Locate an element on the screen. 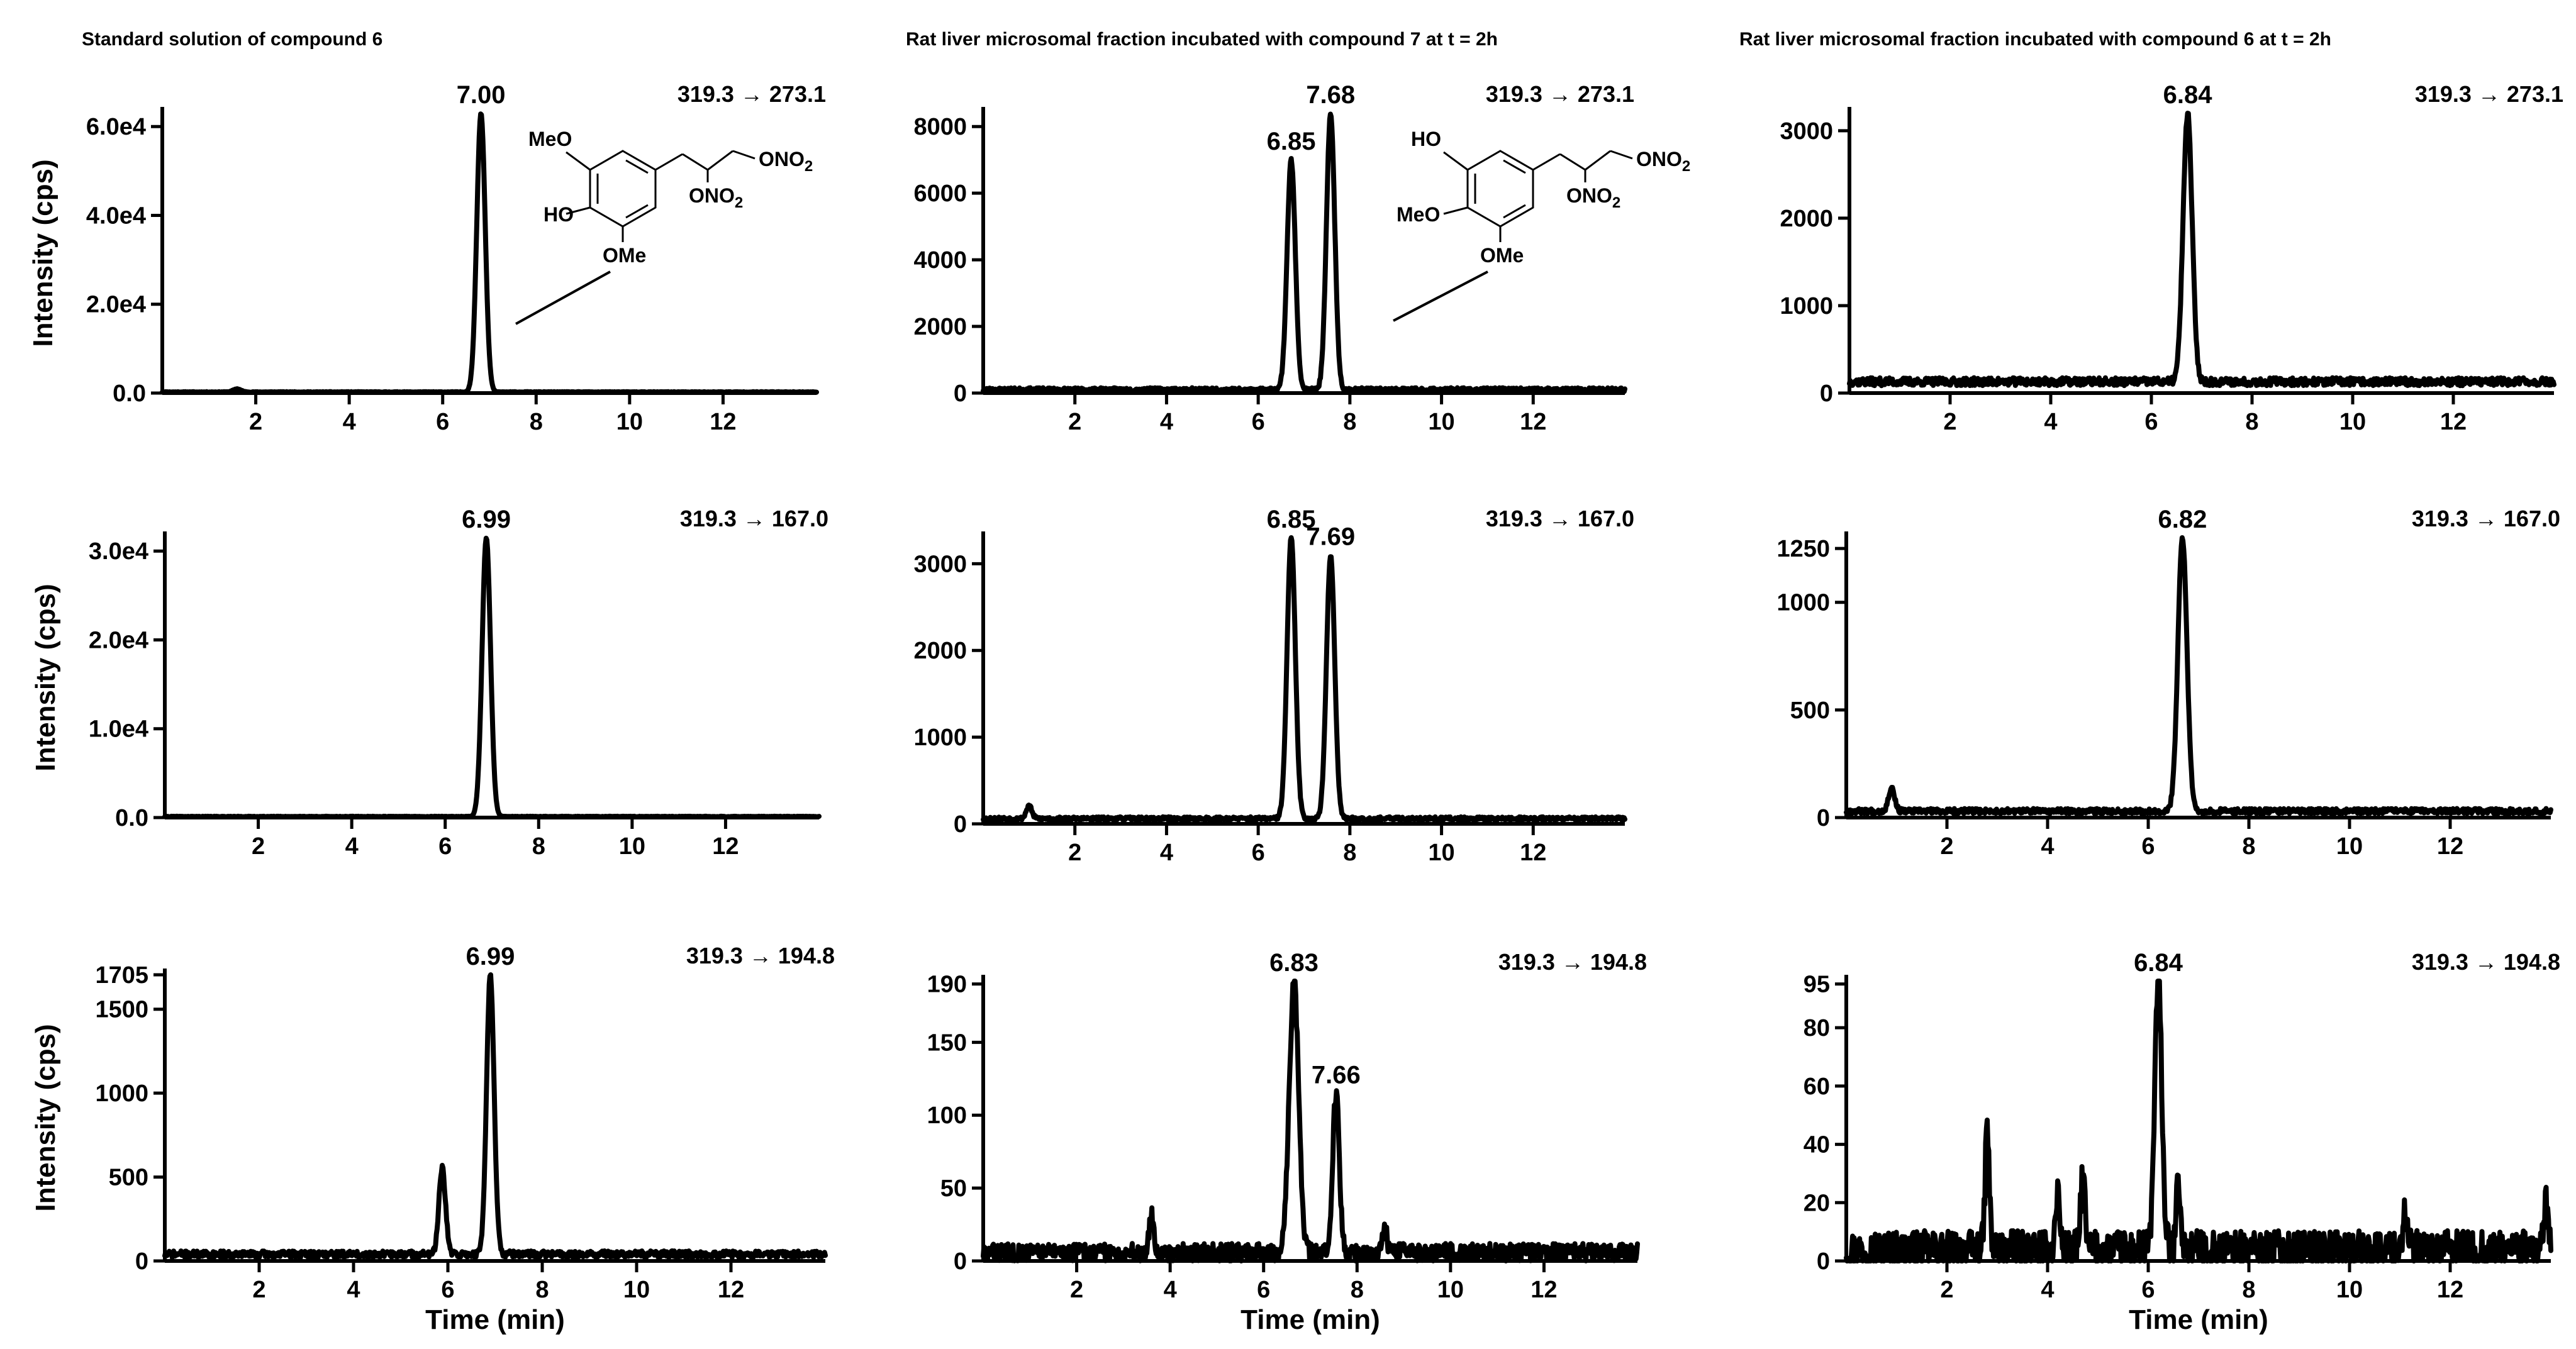  peak-label: 6.99 is located at coordinates (490, 956).